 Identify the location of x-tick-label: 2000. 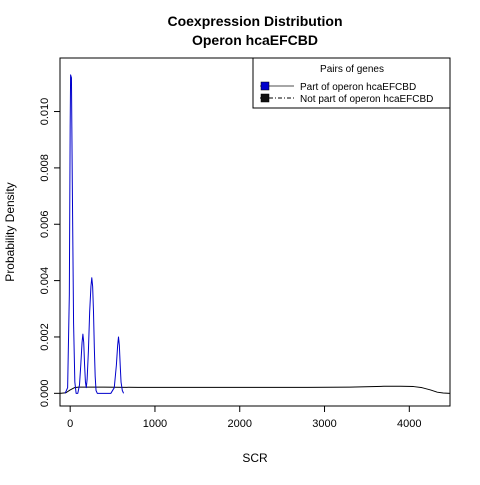
(239, 424).